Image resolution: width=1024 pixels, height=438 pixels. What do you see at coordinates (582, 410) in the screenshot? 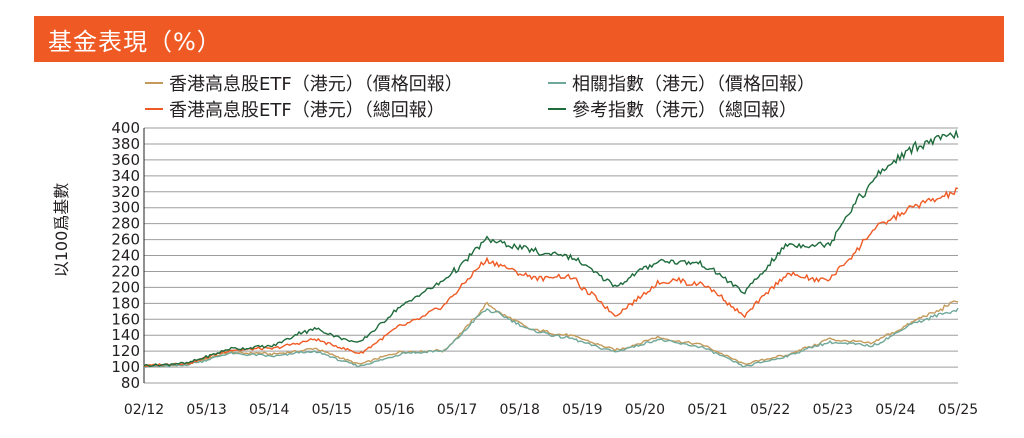
I see `x-tick-label: 05/19` at bounding box center [582, 410].